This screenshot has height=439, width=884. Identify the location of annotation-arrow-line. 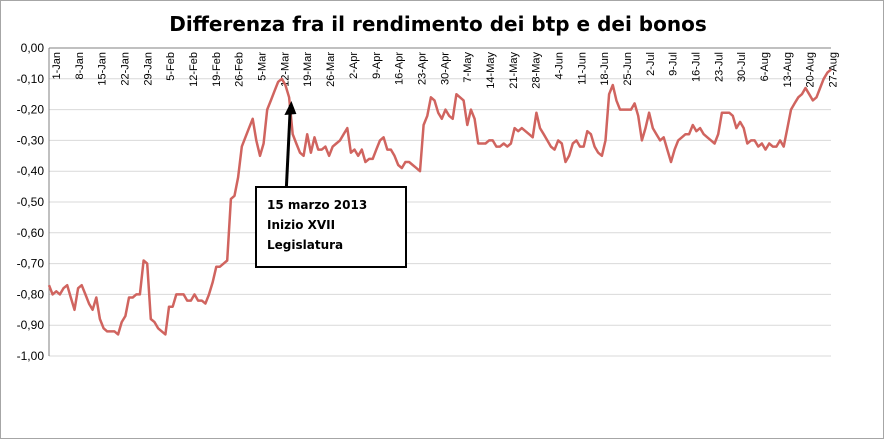
(288, 146).